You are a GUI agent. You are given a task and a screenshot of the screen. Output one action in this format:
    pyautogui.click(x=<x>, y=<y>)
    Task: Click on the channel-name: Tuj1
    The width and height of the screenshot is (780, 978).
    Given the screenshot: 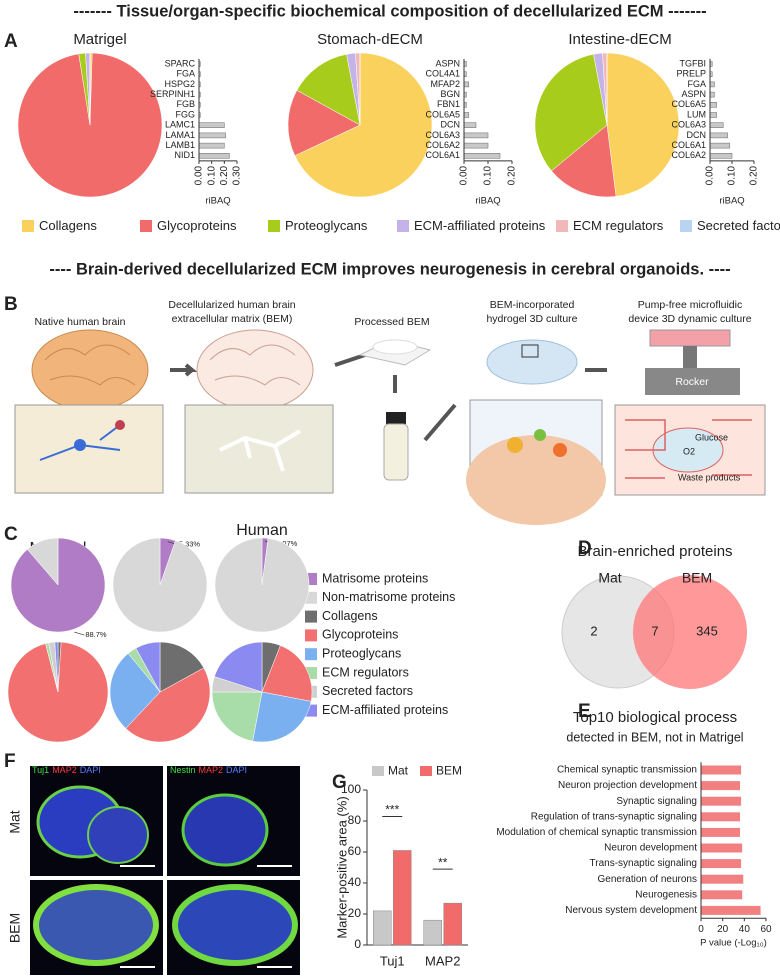 What is the action you would take?
    pyautogui.click(x=40, y=770)
    